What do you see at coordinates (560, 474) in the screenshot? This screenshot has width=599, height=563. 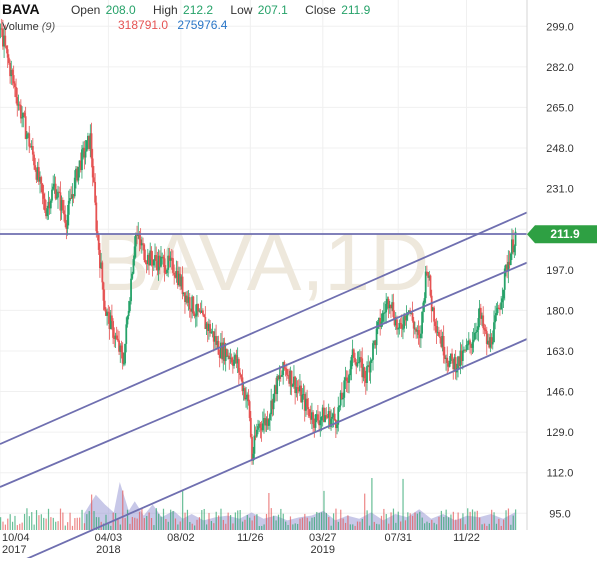 I see `y-tick-label: 112.0` at bounding box center [560, 474].